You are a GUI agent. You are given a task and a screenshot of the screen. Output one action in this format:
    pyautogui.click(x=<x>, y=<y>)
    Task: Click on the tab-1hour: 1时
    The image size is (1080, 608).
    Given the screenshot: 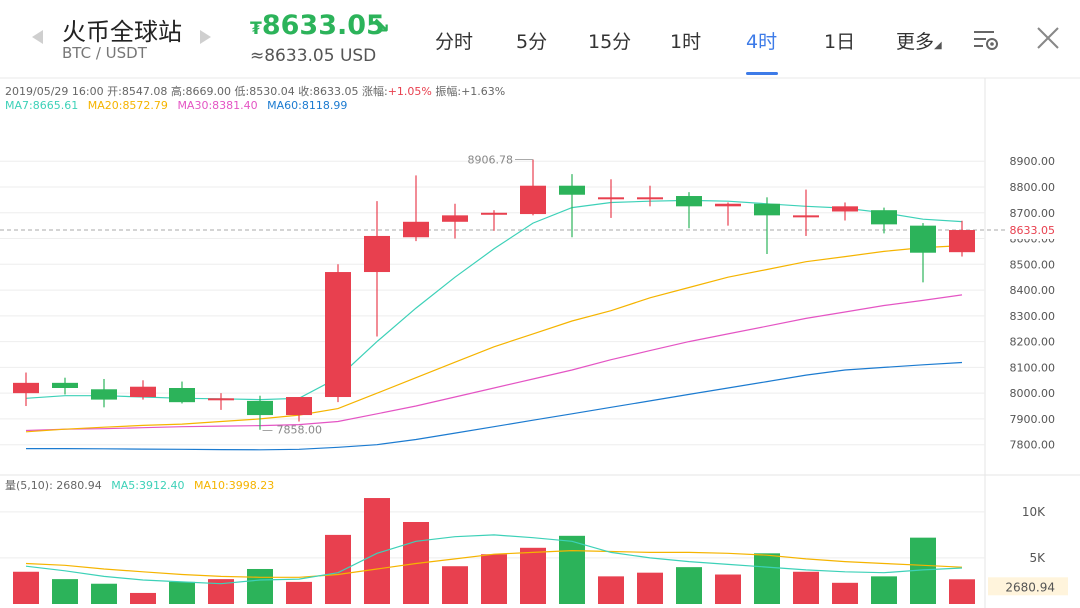 What is the action you would take?
    pyautogui.click(x=686, y=42)
    